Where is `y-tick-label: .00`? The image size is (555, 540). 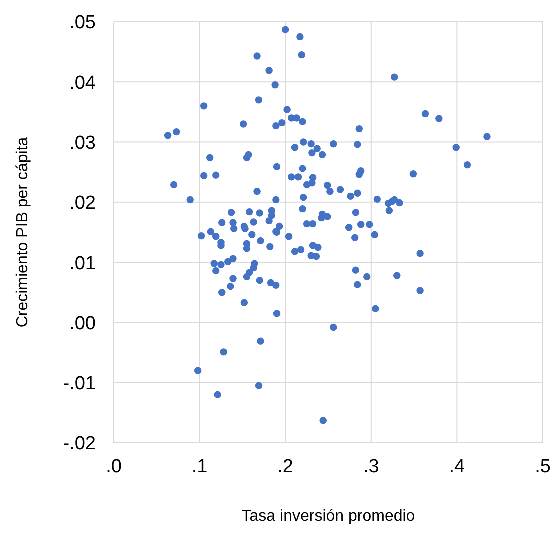
y-tick-label: .00 is located at coordinates (83, 323).